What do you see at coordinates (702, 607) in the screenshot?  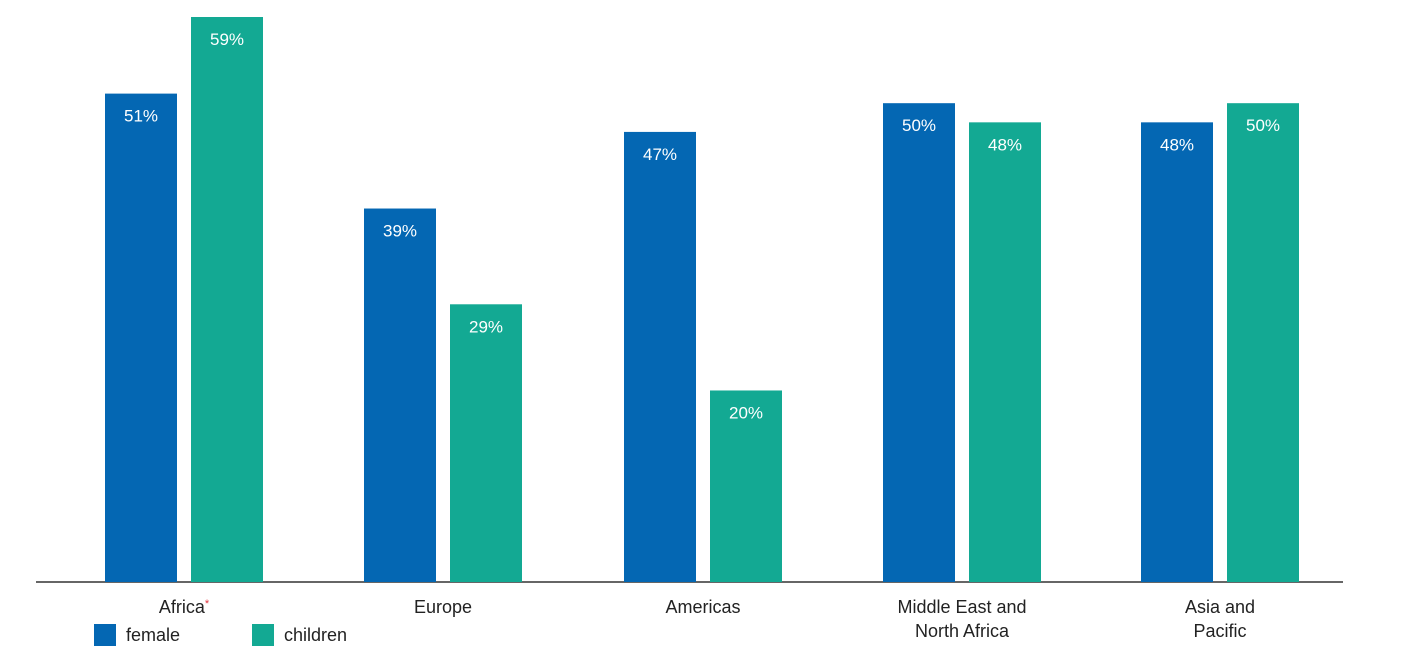 I see `tick-label-2: Americas` at bounding box center [702, 607].